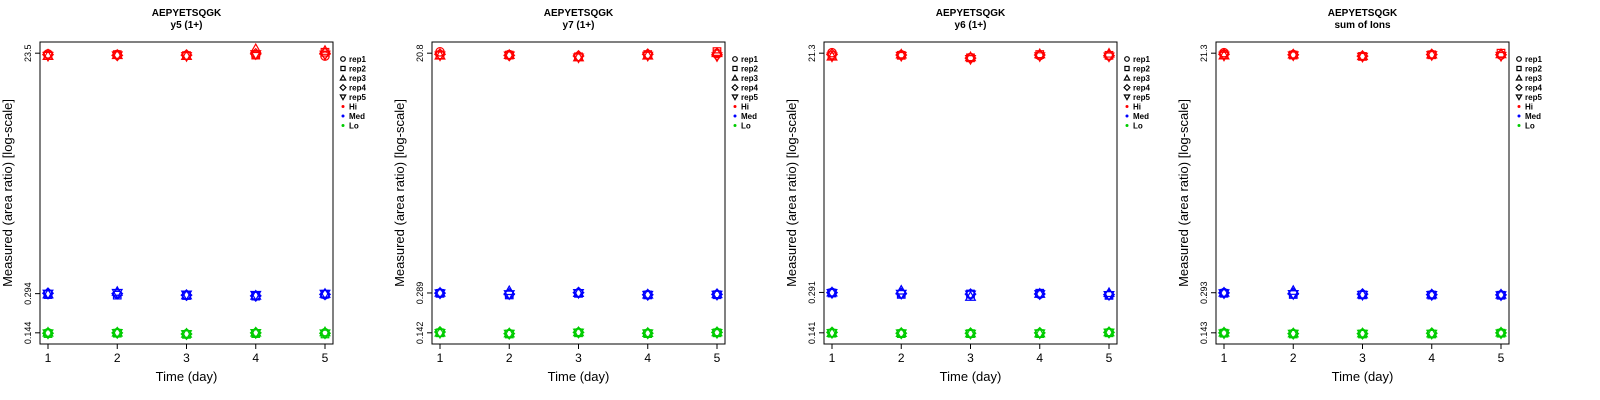 The image size is (1600, 400). What do you see at coordinates (28, 53) in the screenshot?
I see `y-tick-label: 23.5` at bounding box center [28, 53].